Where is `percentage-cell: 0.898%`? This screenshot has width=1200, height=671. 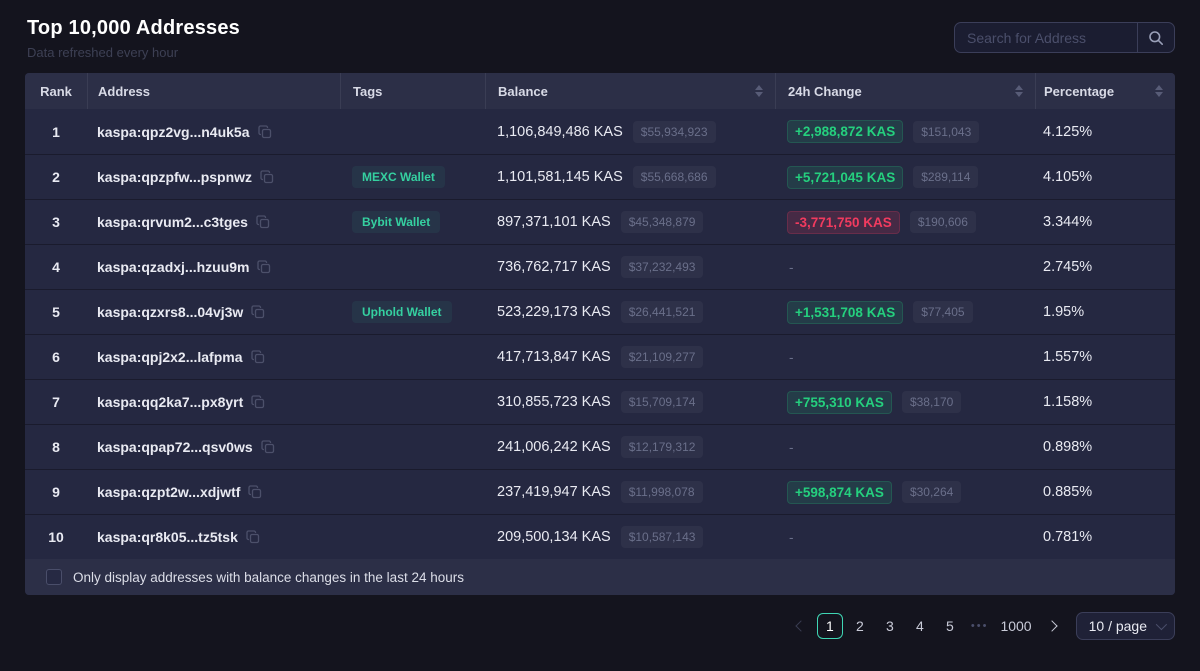
percentage-cell: 0.898% is located at coordinates (1068, 447).